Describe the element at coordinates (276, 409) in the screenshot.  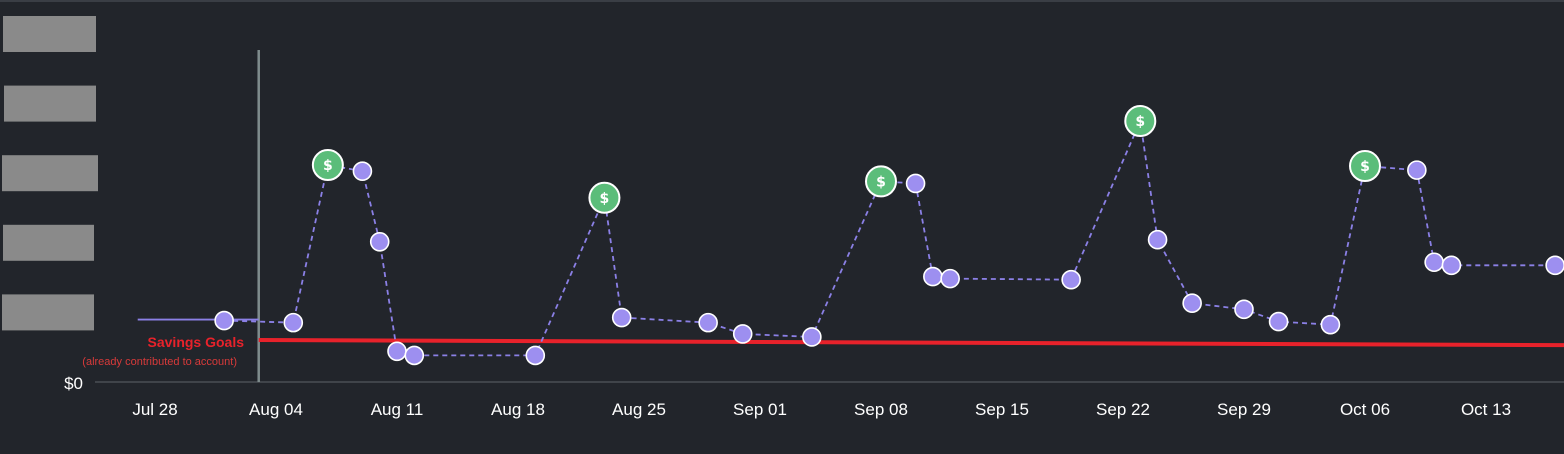
I see `x-tick-label-1: Aug 04` at that location.